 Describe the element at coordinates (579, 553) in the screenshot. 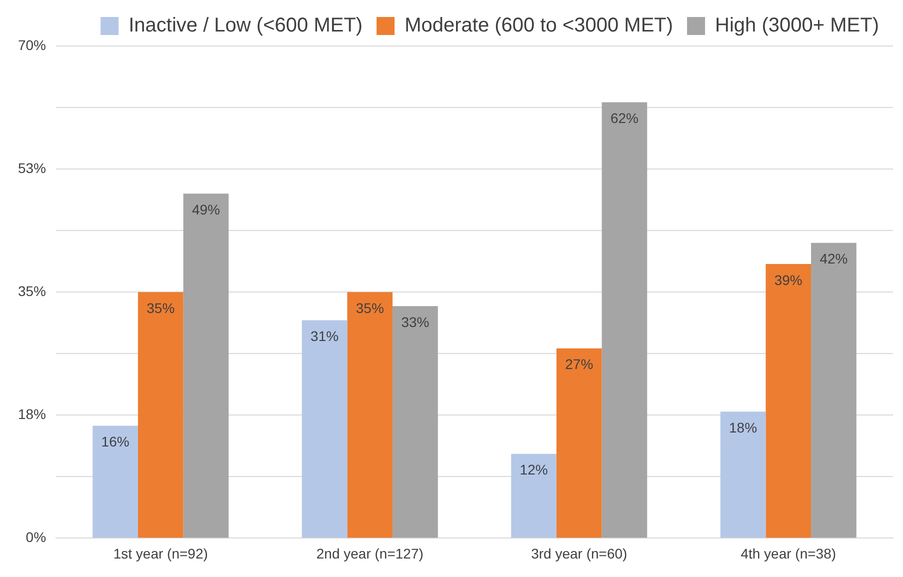

I see `x-tick-label: 3rd year (n=60)` at that location.